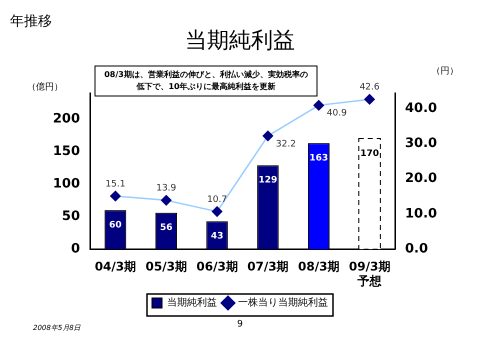 The height and width of the screenshot is (340, 480). I want to click on text: 08/3期は、営業利益の伸びと、利払い減少、実効税率の低下で、10年ぶりに最高純利益を更新, so click(206, 80).